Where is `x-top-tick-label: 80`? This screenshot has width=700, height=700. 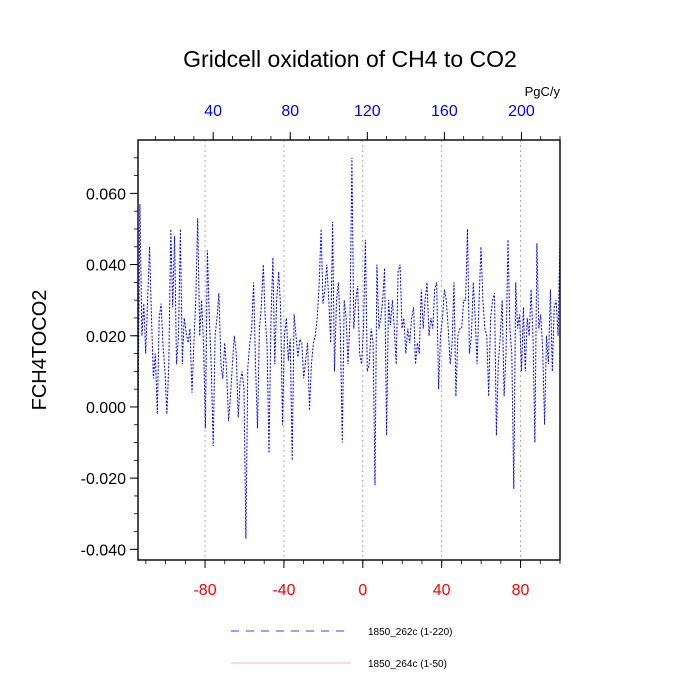
x-top-tick-label: 80 is located at coordinates (290, 111).